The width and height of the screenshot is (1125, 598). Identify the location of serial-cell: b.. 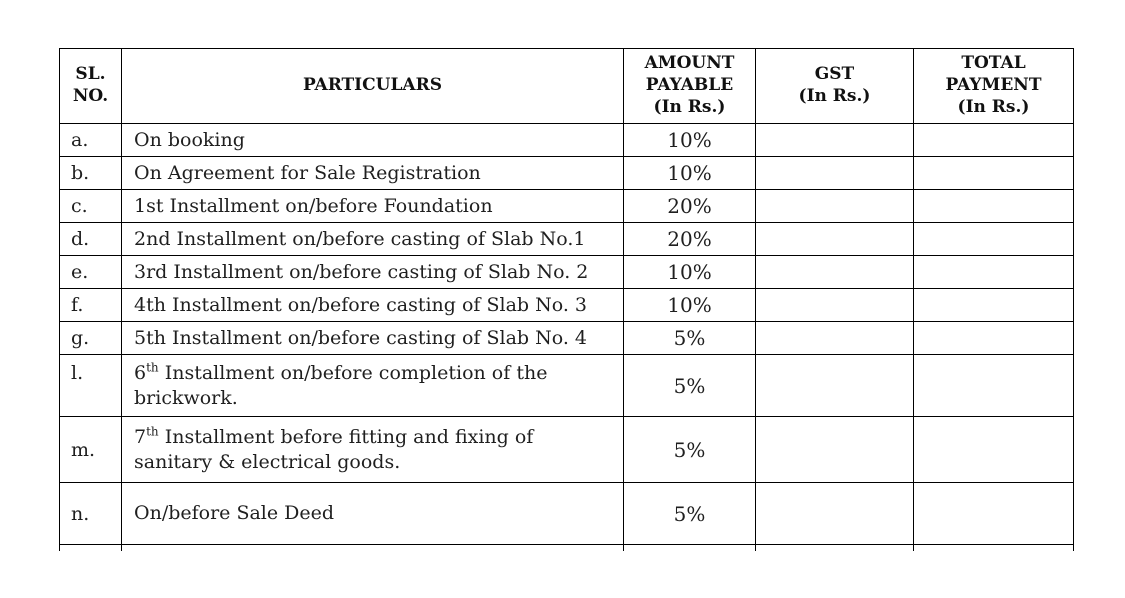
(90, 173).